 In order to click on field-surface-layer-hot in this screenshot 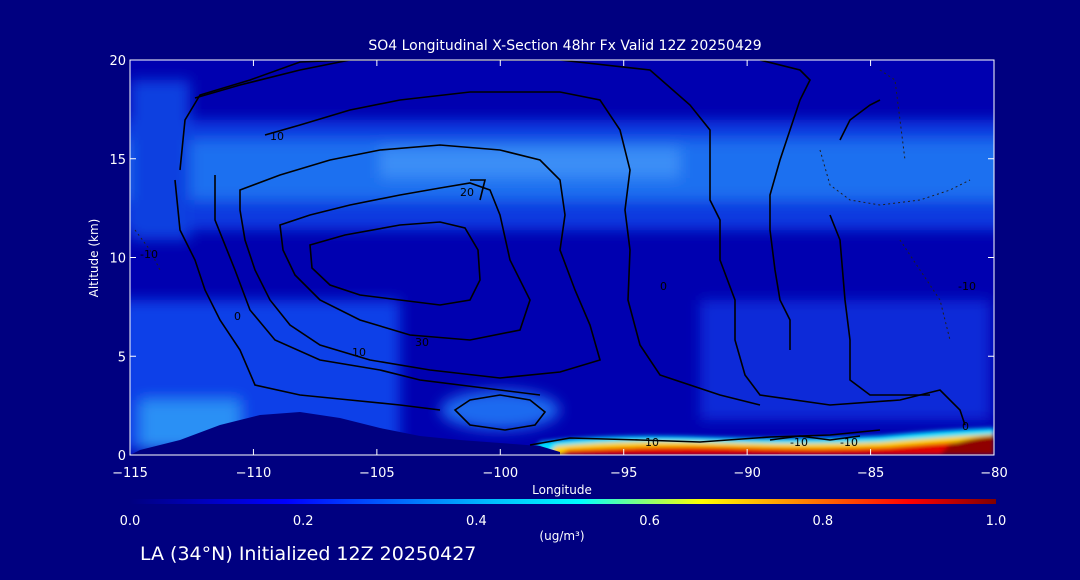, I will do `click(777, 447)`.